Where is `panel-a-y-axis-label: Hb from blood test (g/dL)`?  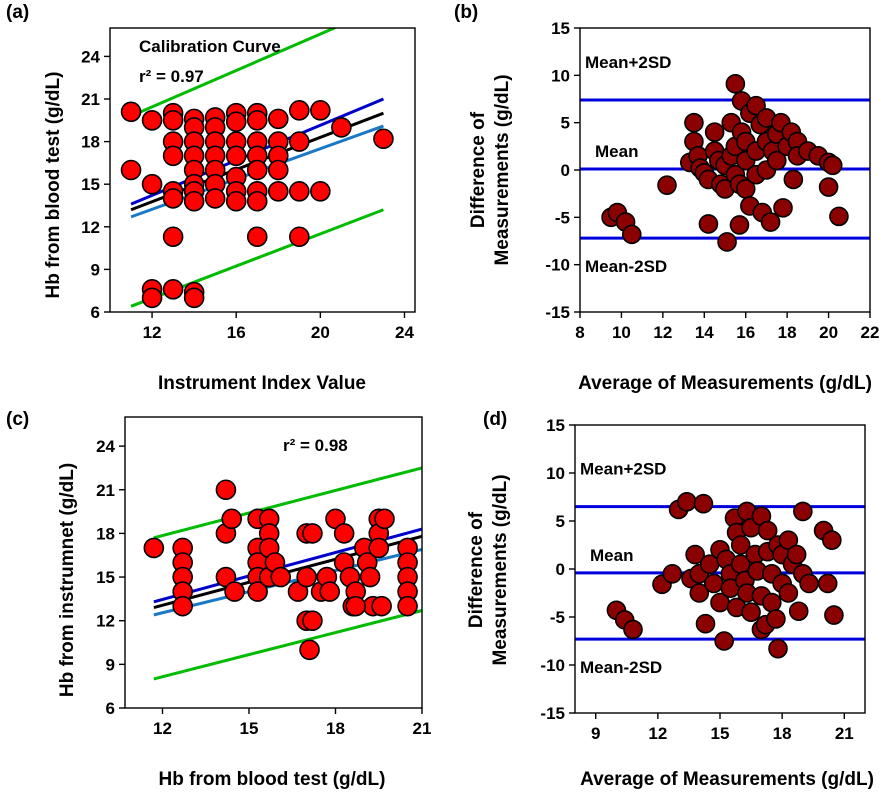
panel-a-y-axis-label: Hb from blood test (g/dL) is located at coordinates (53, 185).